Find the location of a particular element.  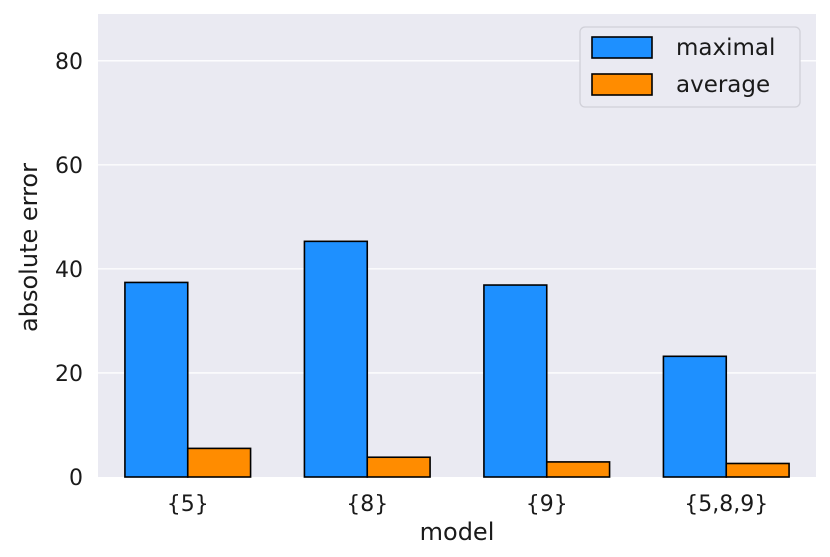

x-tick-label: {9} is located at coordinates (547, 504).